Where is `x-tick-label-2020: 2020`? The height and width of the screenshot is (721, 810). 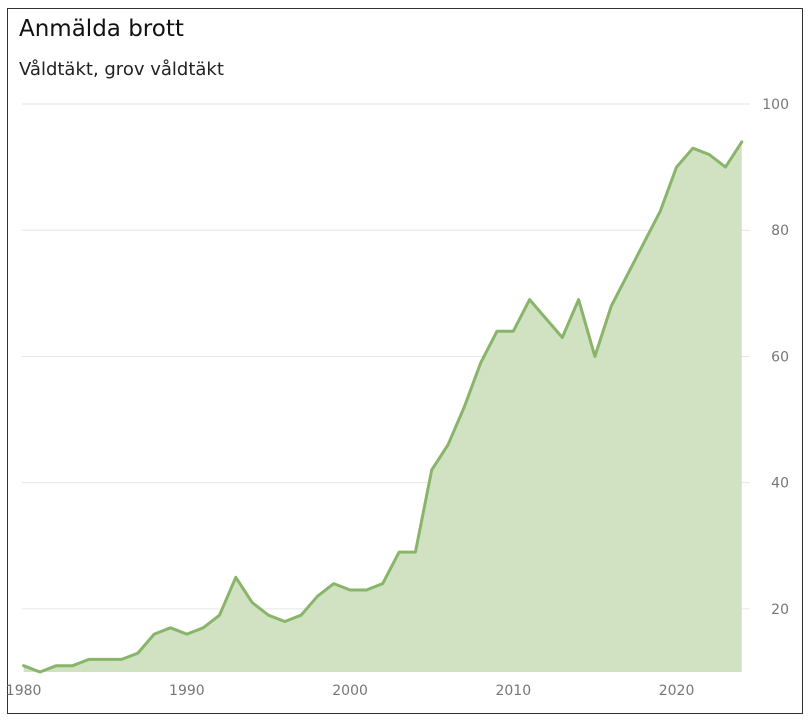
x-tick-label-2020: 2020 is located at coordinates (677, 691).